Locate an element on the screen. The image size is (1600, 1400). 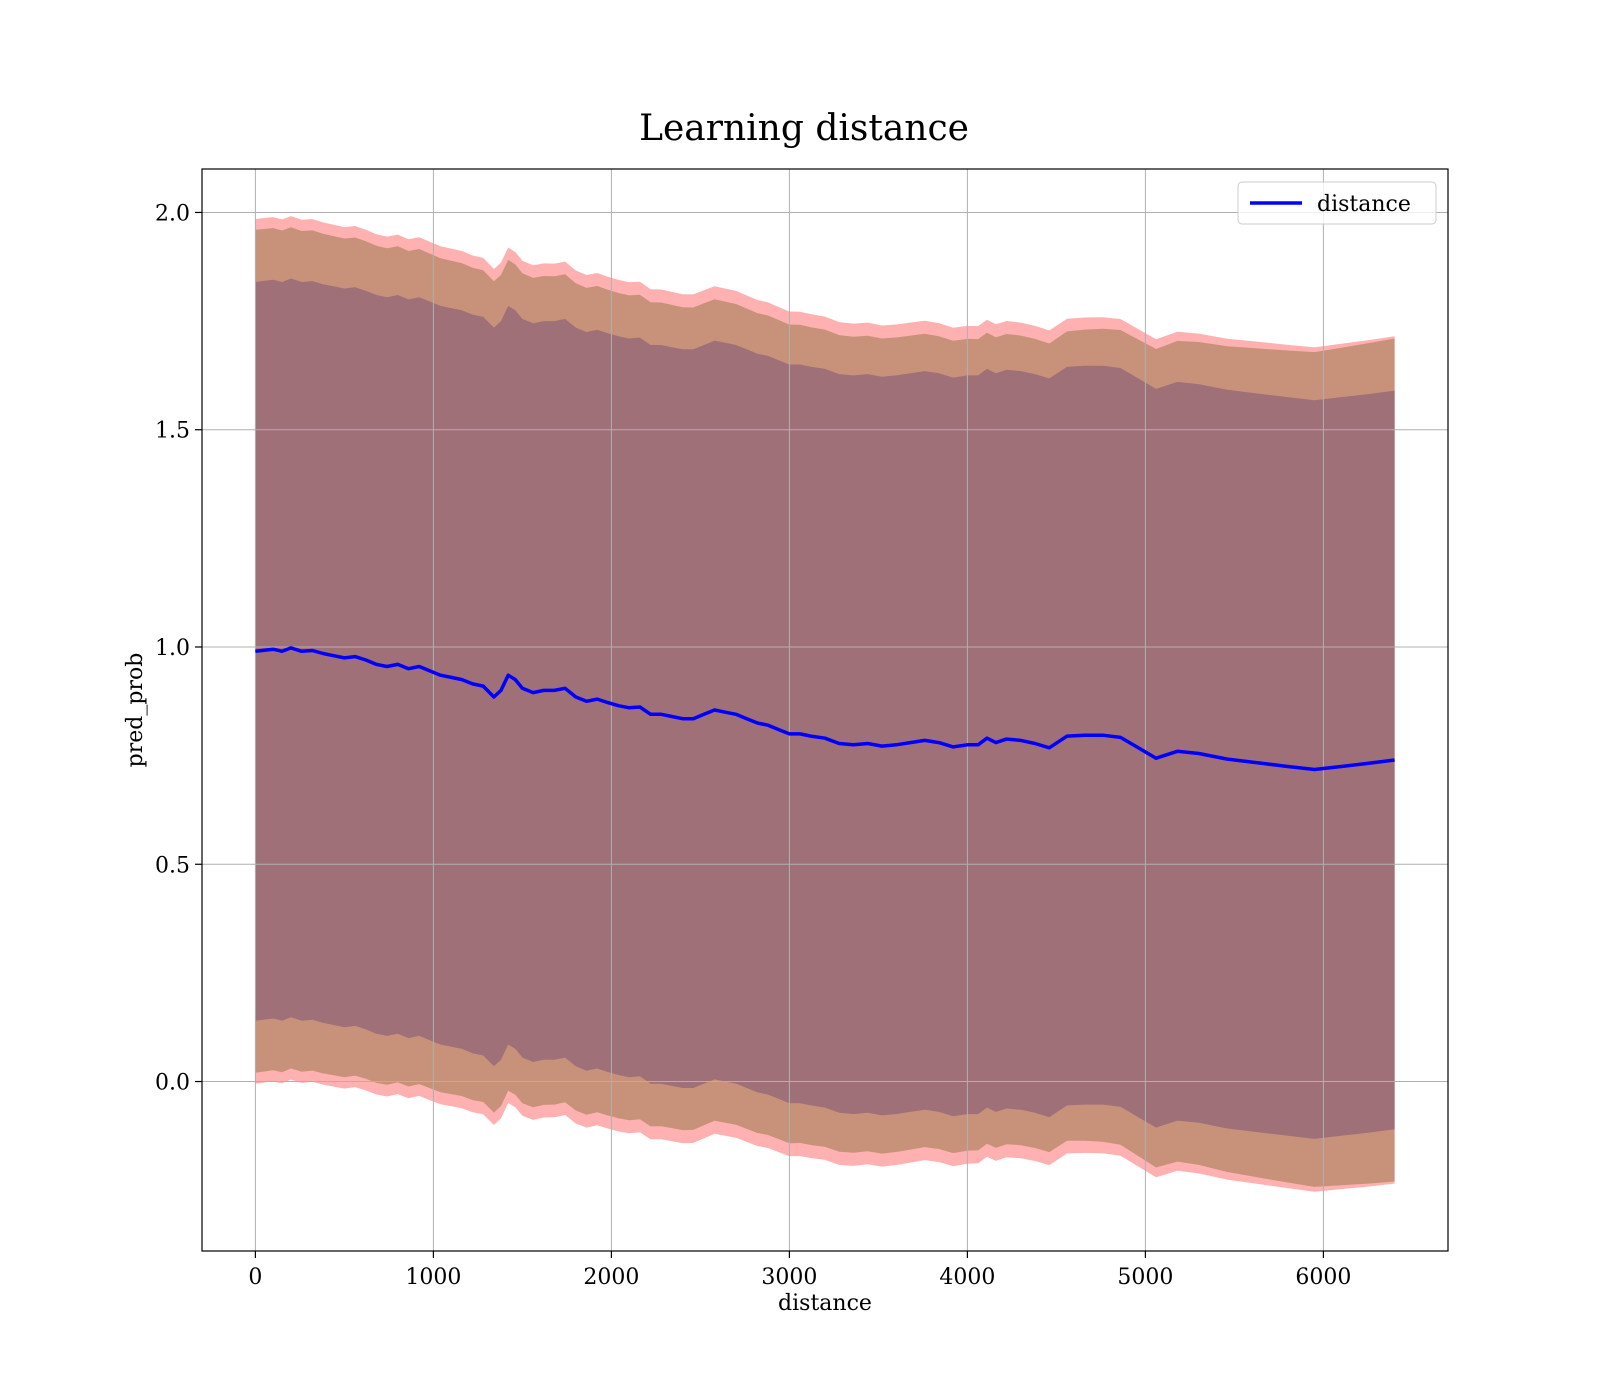
x-tick-label: 4000 is located at coordinates (967, 1277).